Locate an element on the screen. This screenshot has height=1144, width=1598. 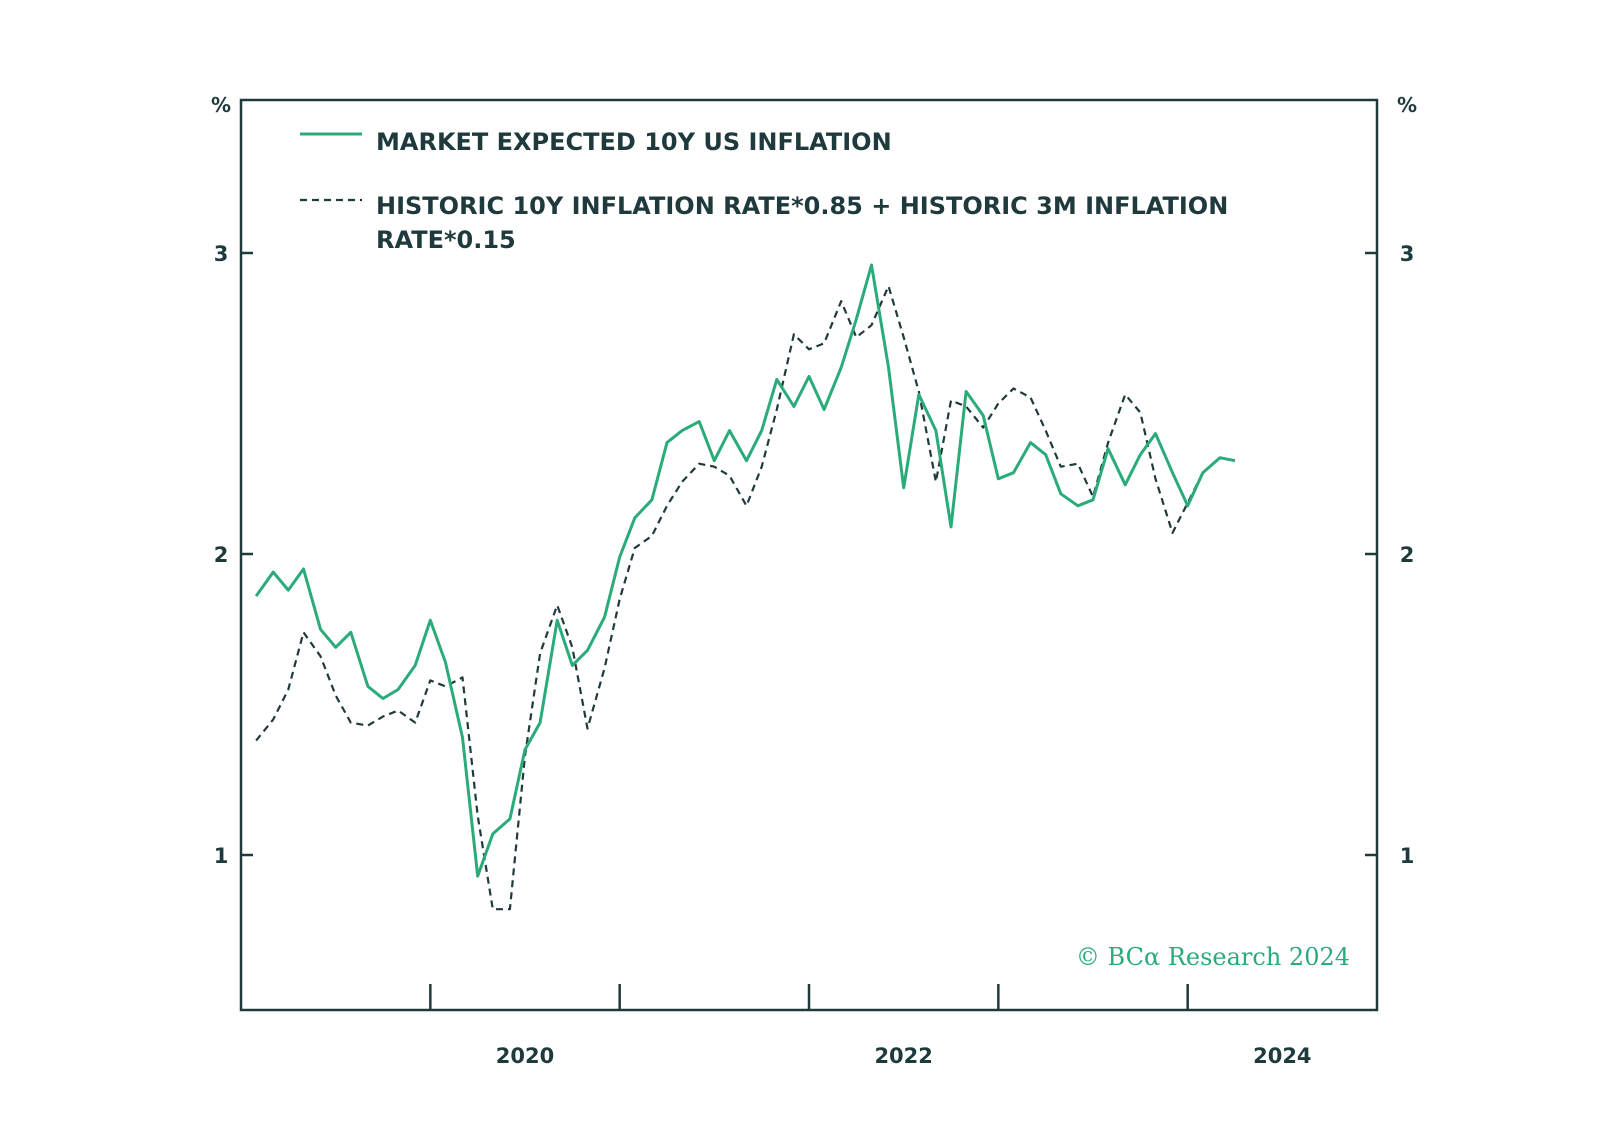
legend-label-market-expected: MARKET EXPECTED 10Y US INFLATION is located at coordinates (634, 142).